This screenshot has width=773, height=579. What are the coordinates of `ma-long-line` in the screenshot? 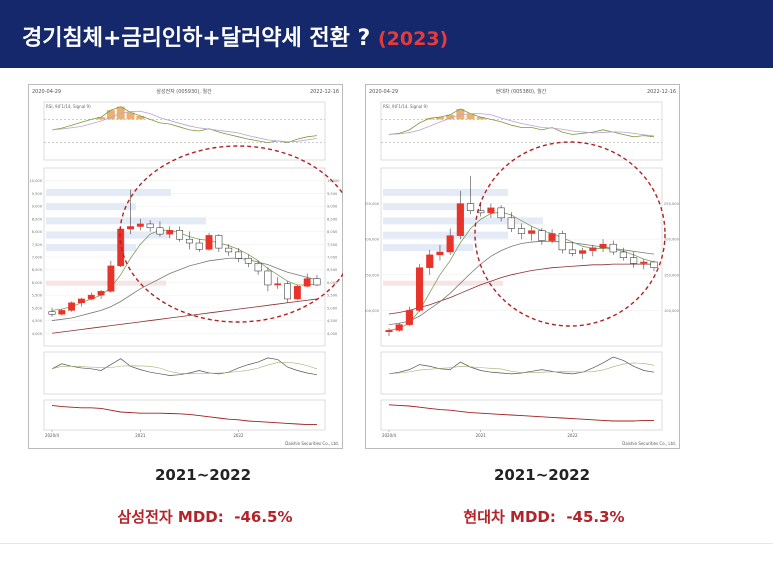 It's located at (184, 289).